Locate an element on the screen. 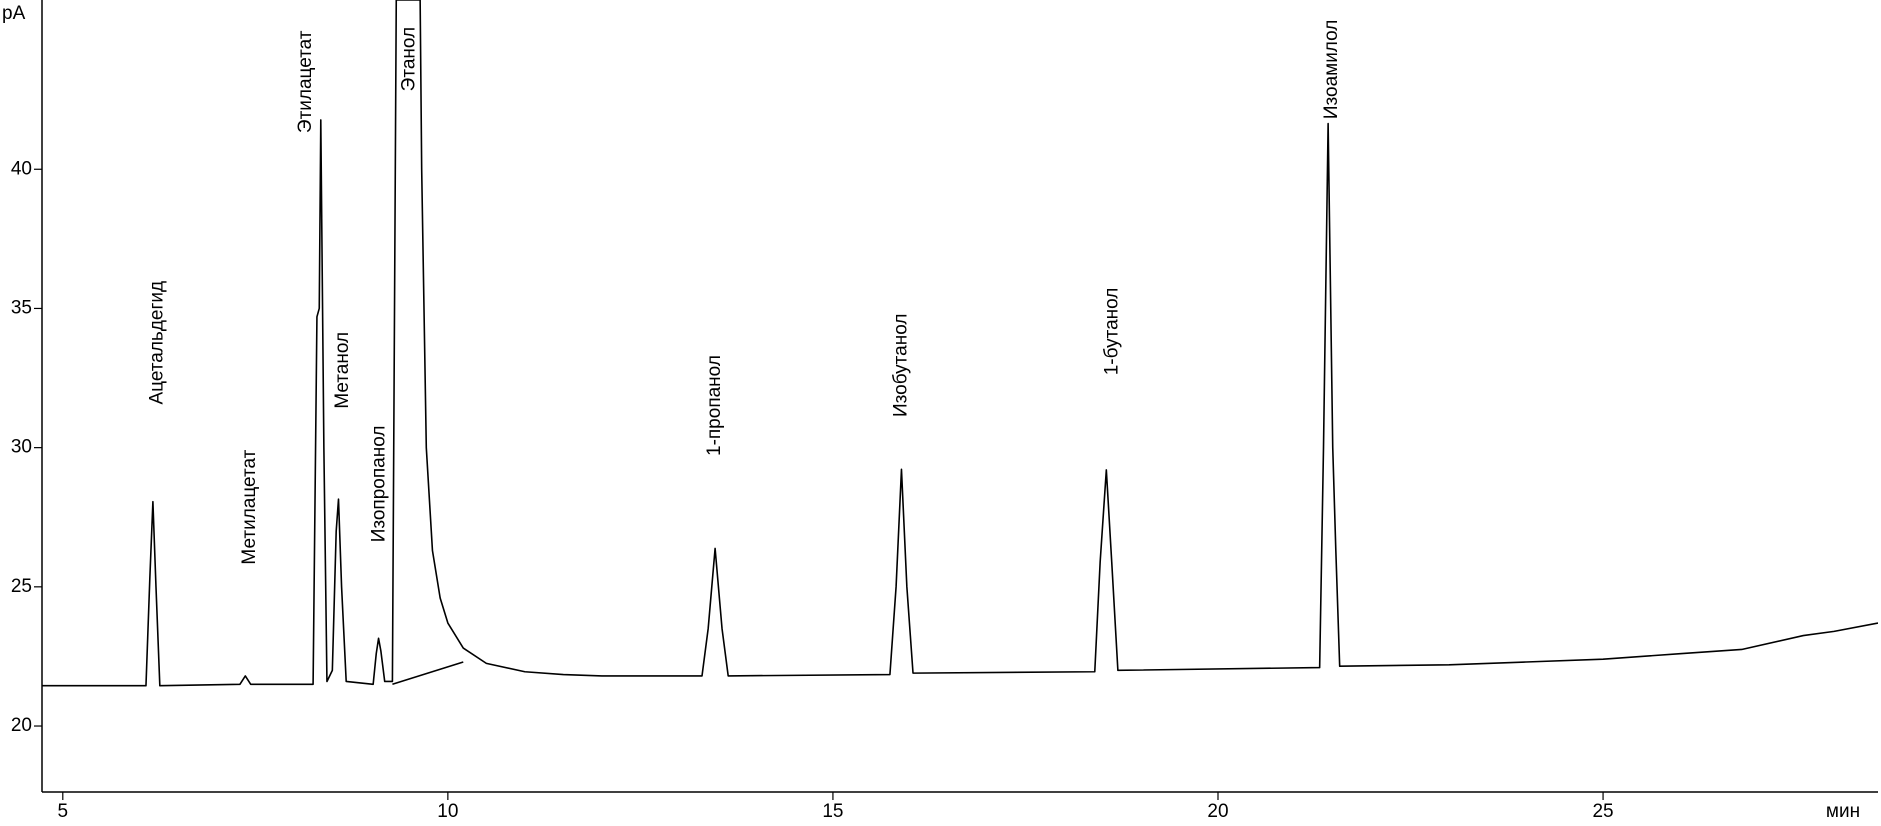 The image size is (1881, 826). y-tick-label: 40 is located at coordinates (21, 168).